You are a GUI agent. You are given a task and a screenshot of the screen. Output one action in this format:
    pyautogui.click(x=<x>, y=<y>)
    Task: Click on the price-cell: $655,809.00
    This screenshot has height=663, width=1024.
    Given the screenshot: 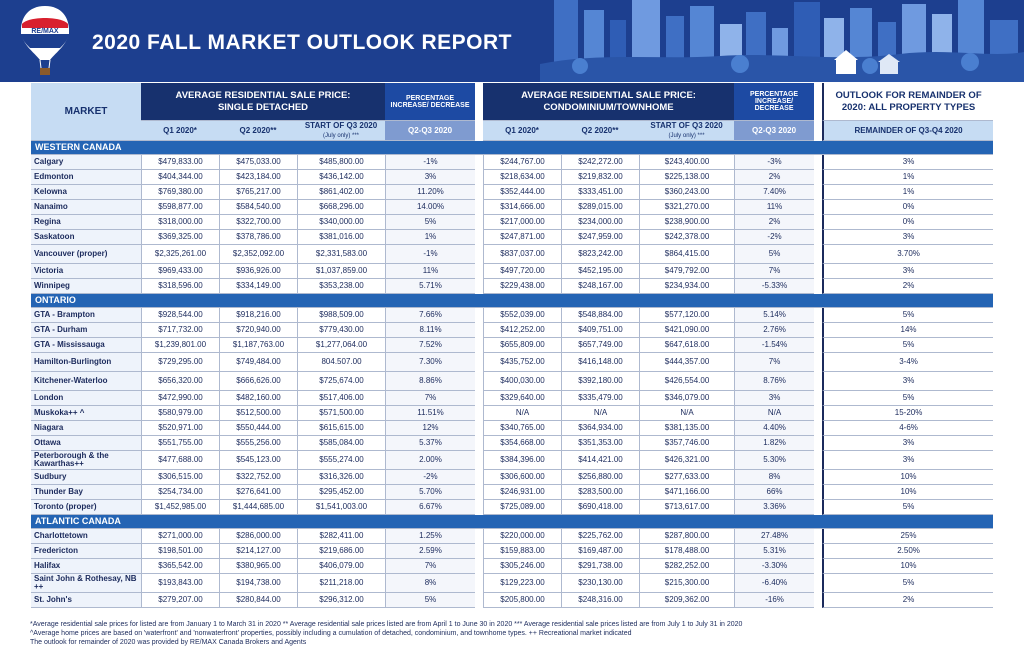 What is the action you would take?
    pyautogui.click(x=522, y=345)
    